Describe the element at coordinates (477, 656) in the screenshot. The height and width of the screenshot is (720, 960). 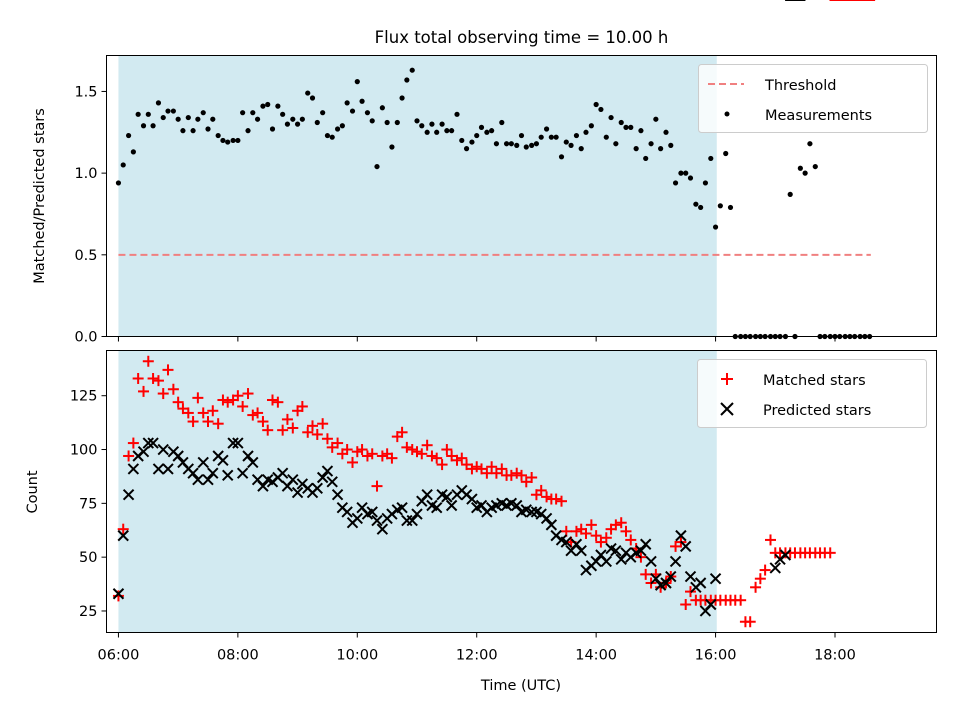
I see `x-tick-label: 12:00` at that location.